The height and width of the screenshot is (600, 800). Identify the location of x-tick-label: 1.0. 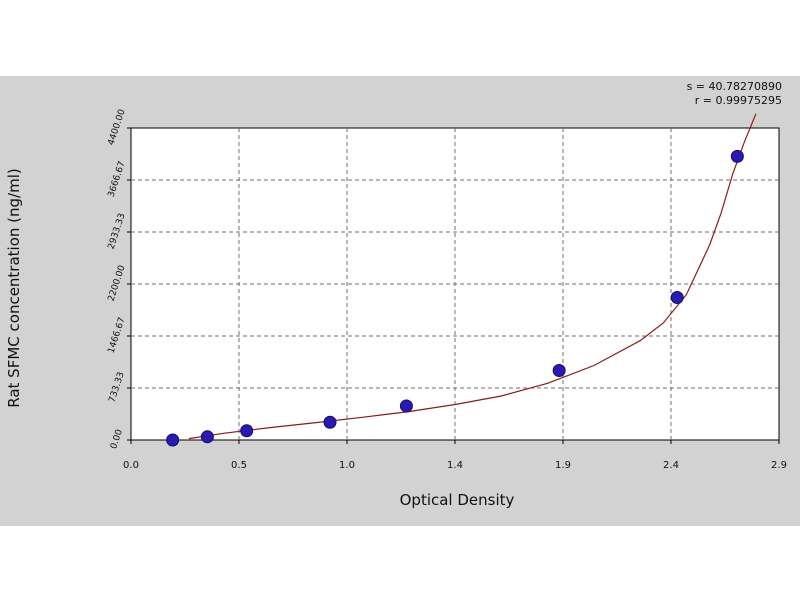
(347, 465).